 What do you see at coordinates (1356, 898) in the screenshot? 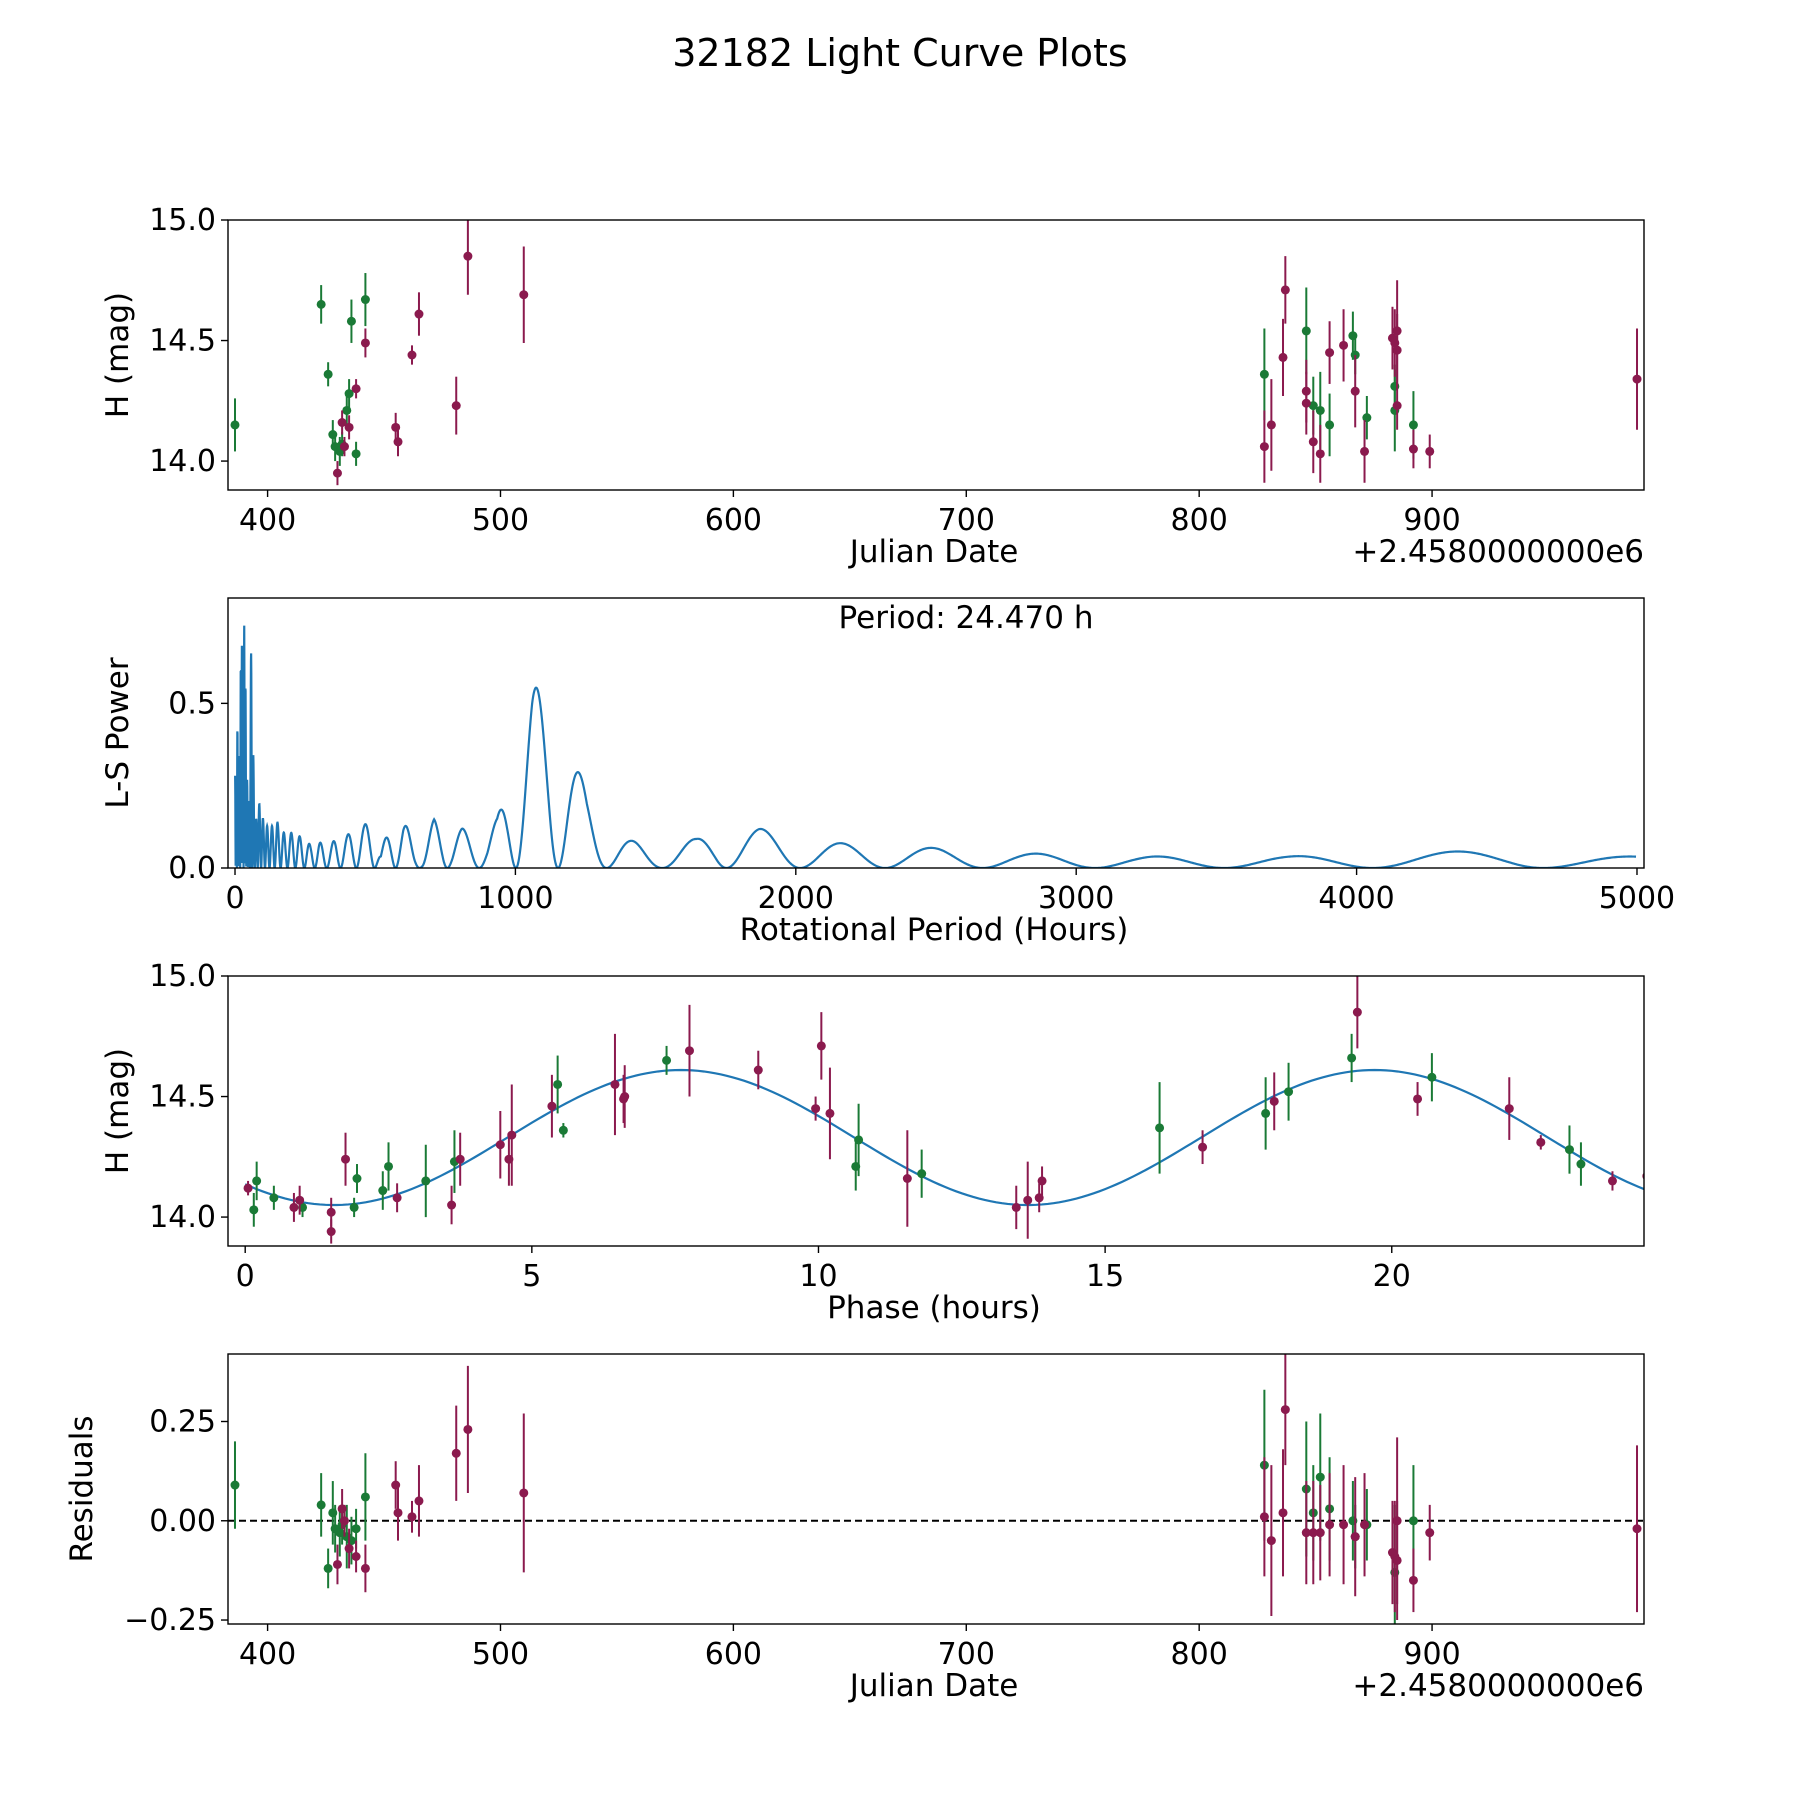
I see `x-tick-label: 4000` at bounding box center [1356, 898].